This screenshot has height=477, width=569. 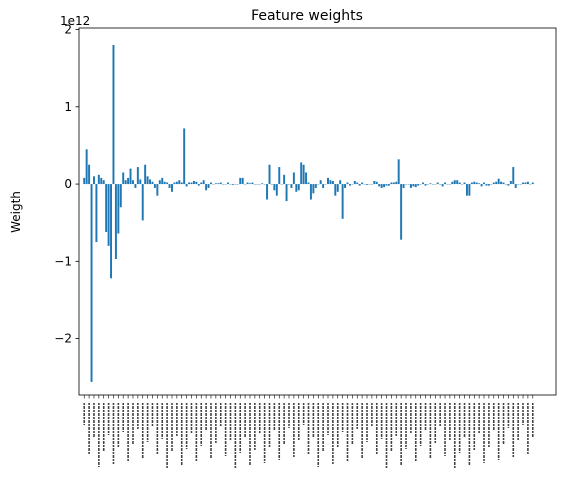 I want to click on y-axis-label: Weigth, so click(x=16, y=212).